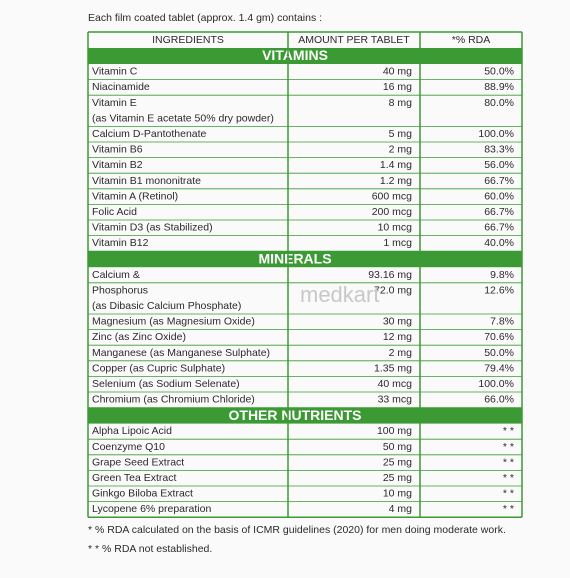  I want to click on ingredient: Vitamin B6, so click(117, 150).